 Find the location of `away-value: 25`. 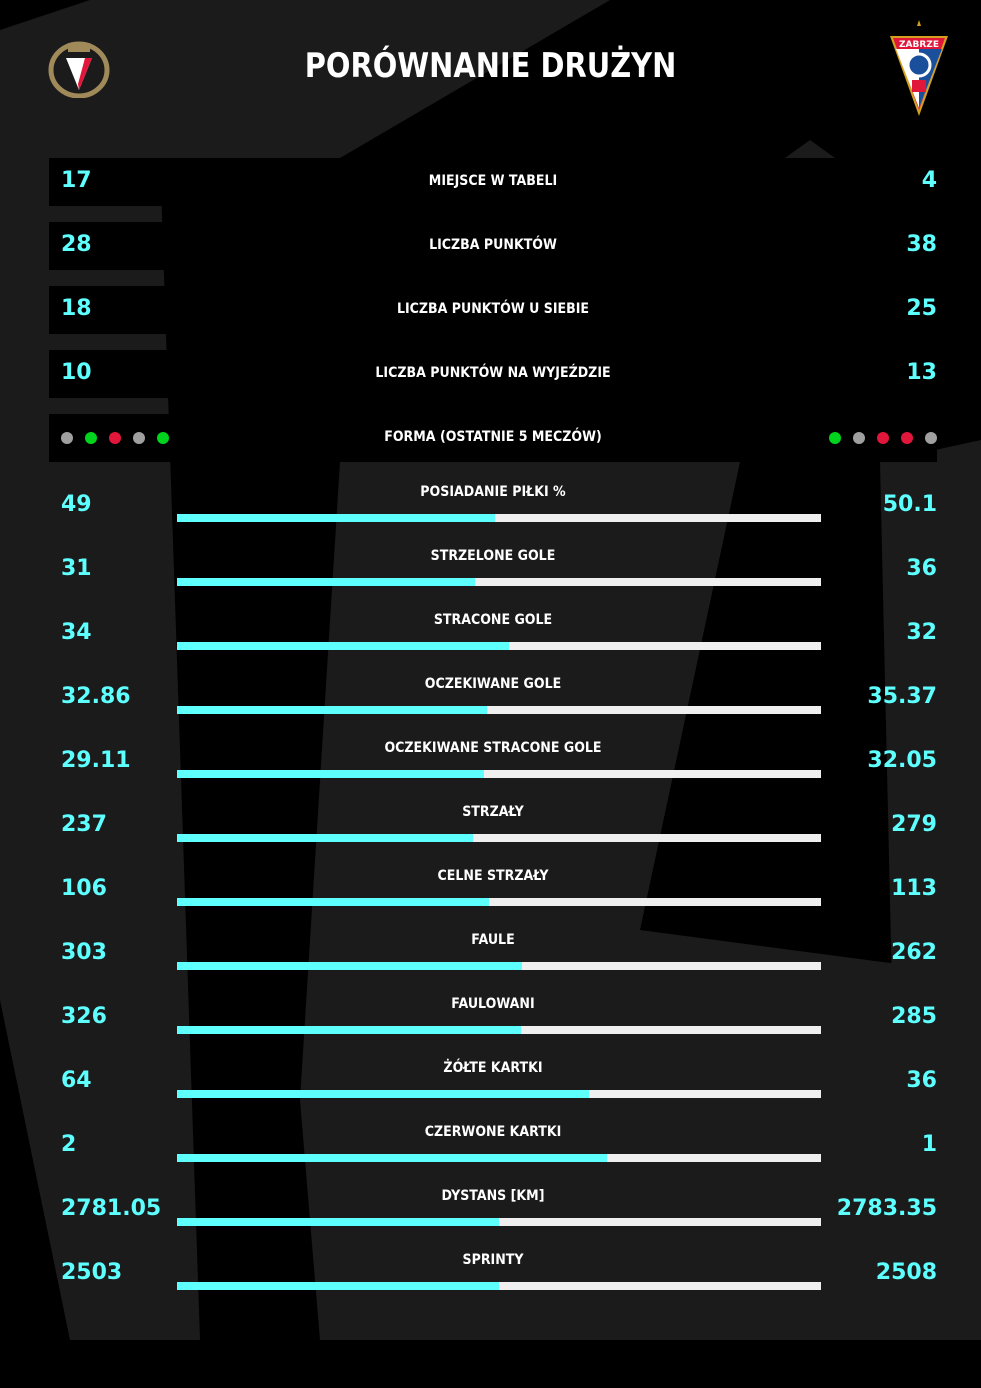

away-value: 25 is located at coordinates (921, 308).